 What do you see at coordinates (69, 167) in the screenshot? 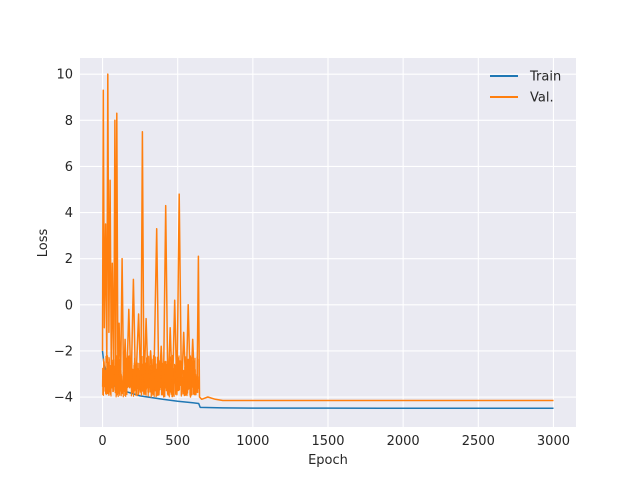
I see `y-tick-label: 6` at bounding box center [69, 167].